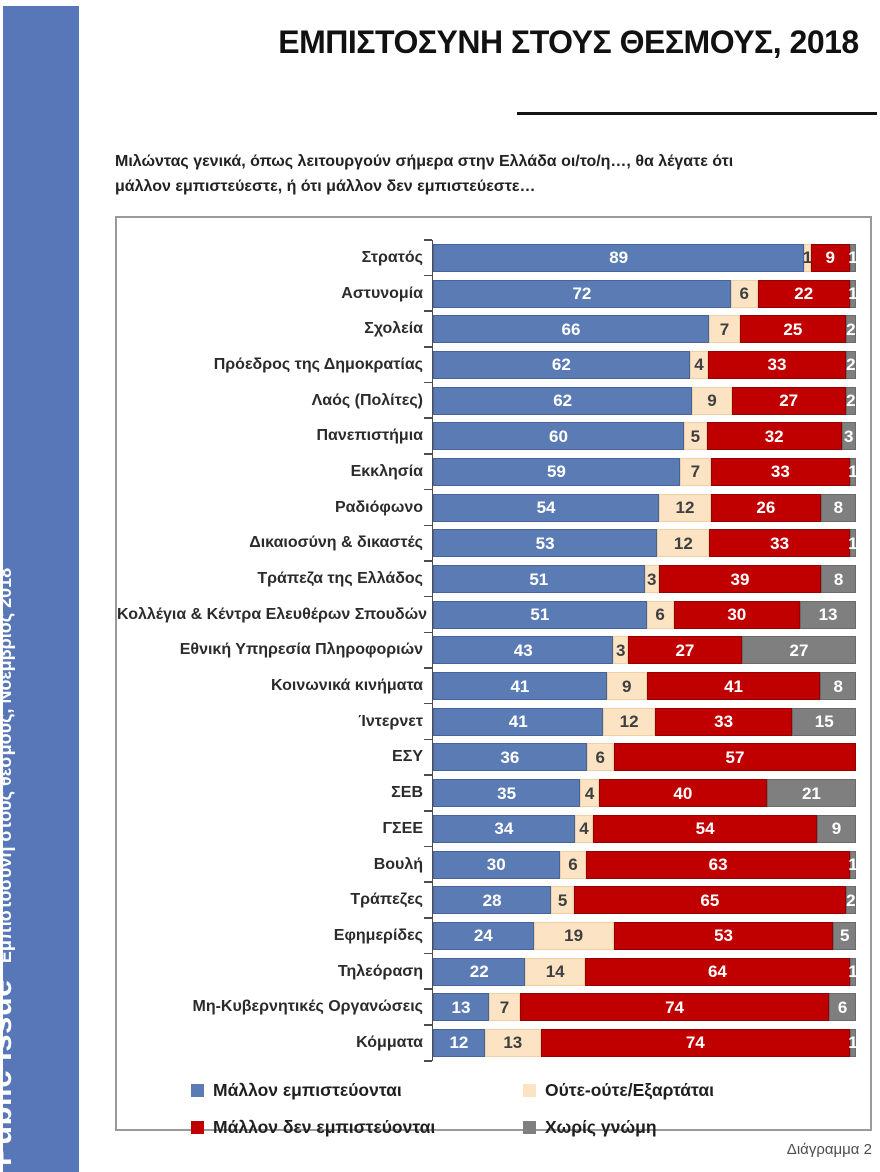  What do you see at coordinates (695, 436) in the screenshot?
I see `bar-segment-neither: 5` at bounding box center [695, 436].